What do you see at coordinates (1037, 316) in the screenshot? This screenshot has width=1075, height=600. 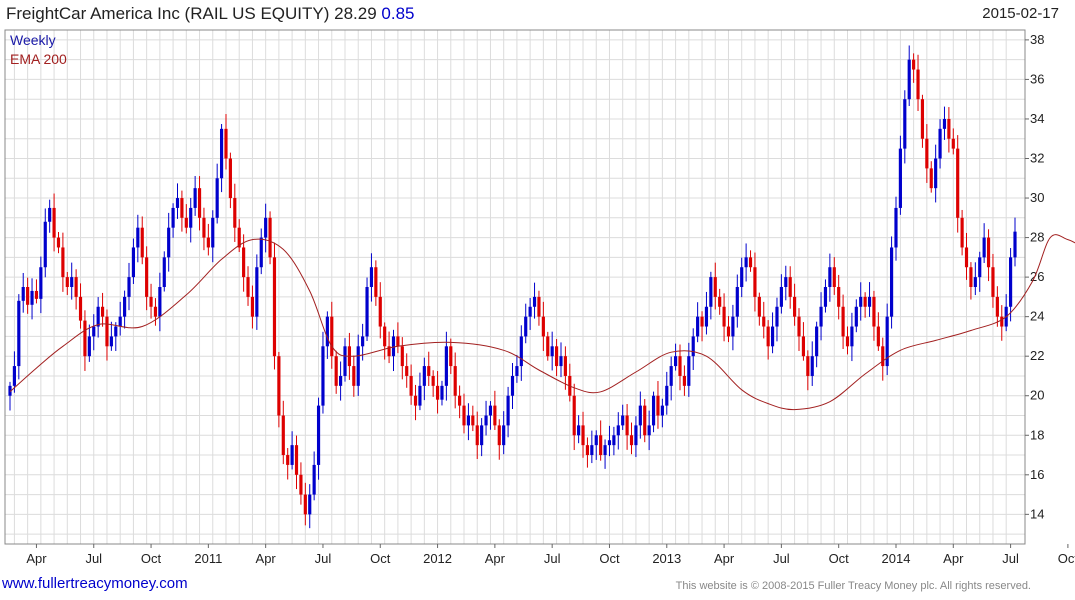 I see `y-tick-label: 24` at bounding box center [1037, 316].